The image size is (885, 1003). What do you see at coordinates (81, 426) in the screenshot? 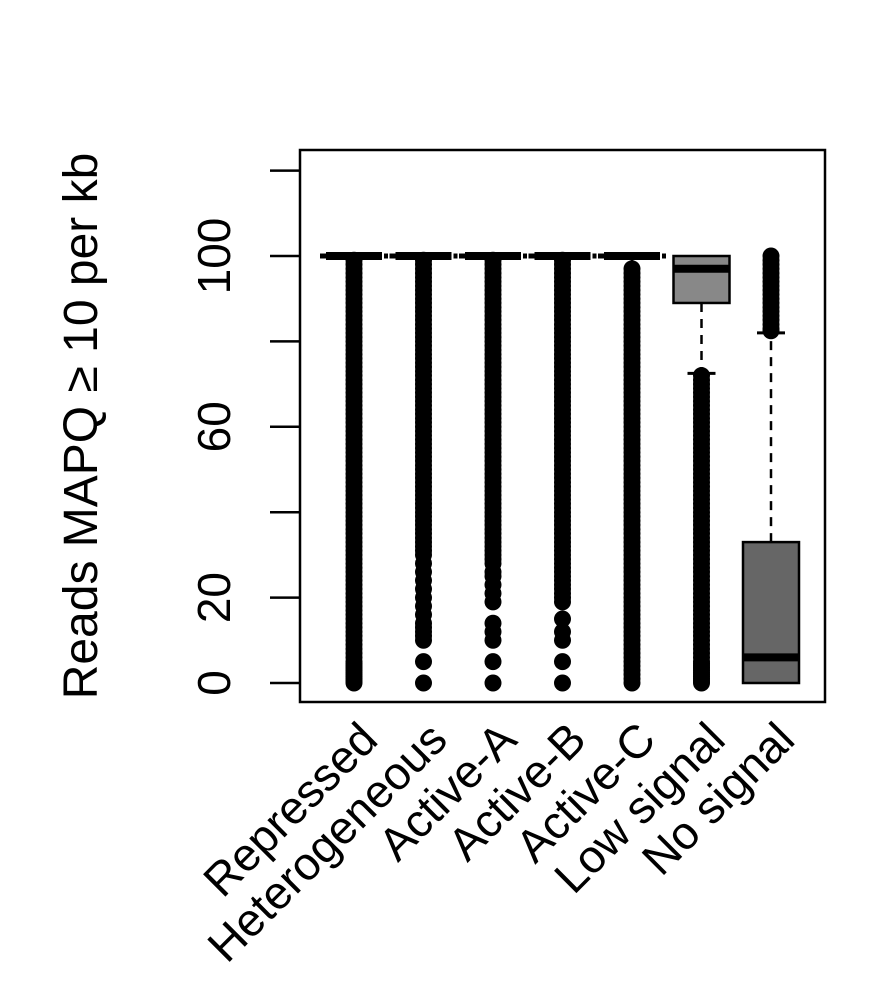
I see `y-axis-label: Reads MAPQ ≥ 10 per kb` at bounding box center [81, 426].